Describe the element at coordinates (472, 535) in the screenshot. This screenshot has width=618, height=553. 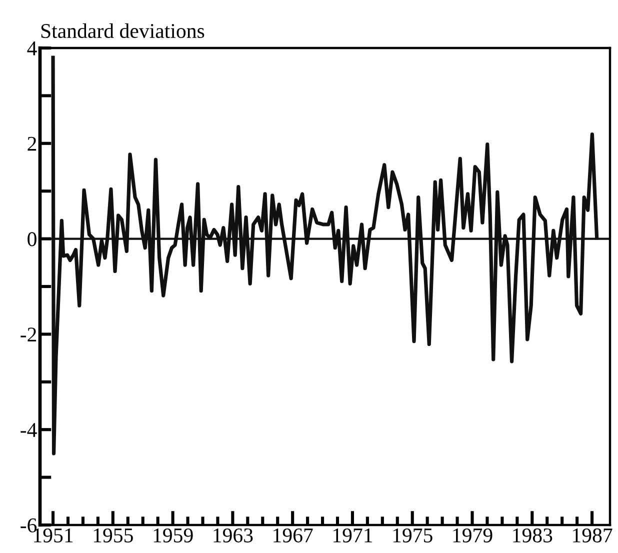
I see `x-tick-label: 1979` at that location.